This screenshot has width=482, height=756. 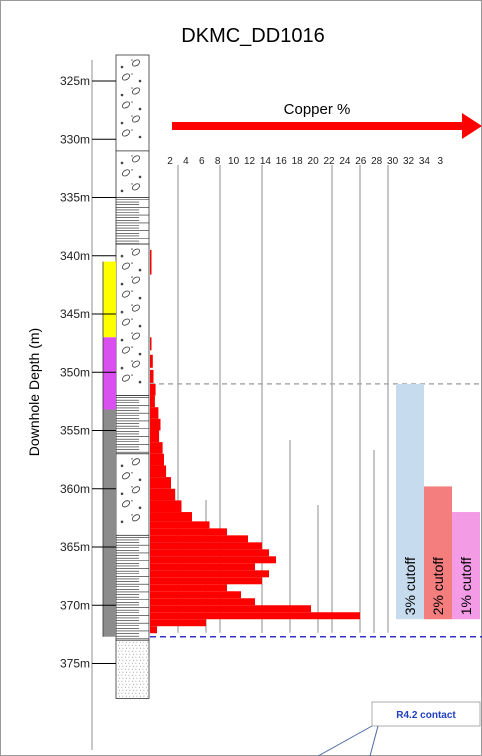 I want to click on y-axis-label: Downhole Depth (m), so click(x=34, y=392).